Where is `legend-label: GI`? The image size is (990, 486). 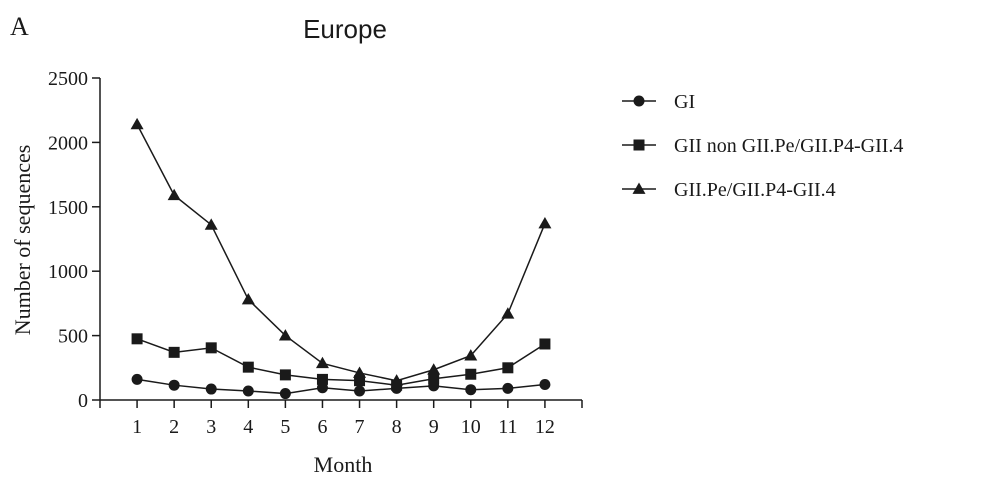
legend-label: GI is located at coordinates (684, 102).